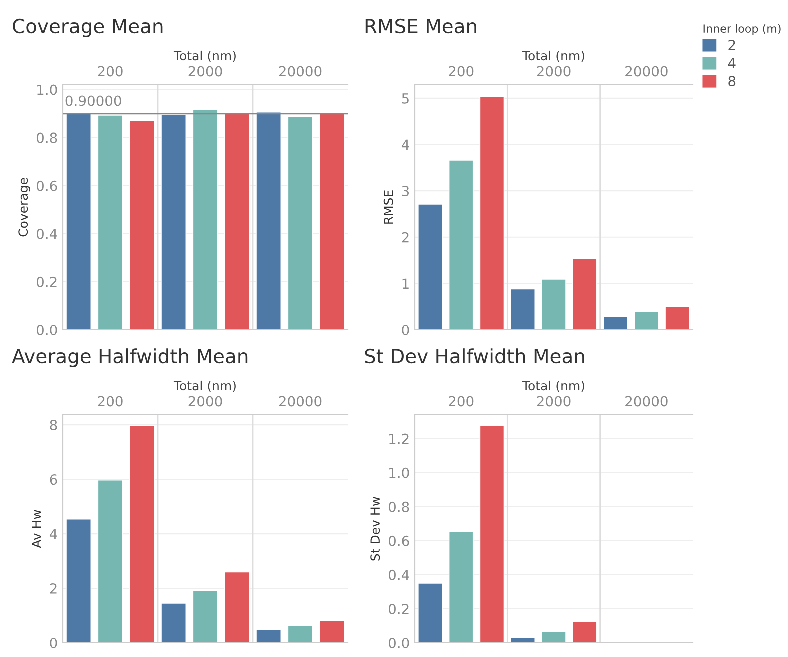 This screenshot has width=788, height=657. What do you see at coordinates (37, 529) in the screenshot?
I see `y-axis-title: Av Hw` at bounding box center [37, 529].